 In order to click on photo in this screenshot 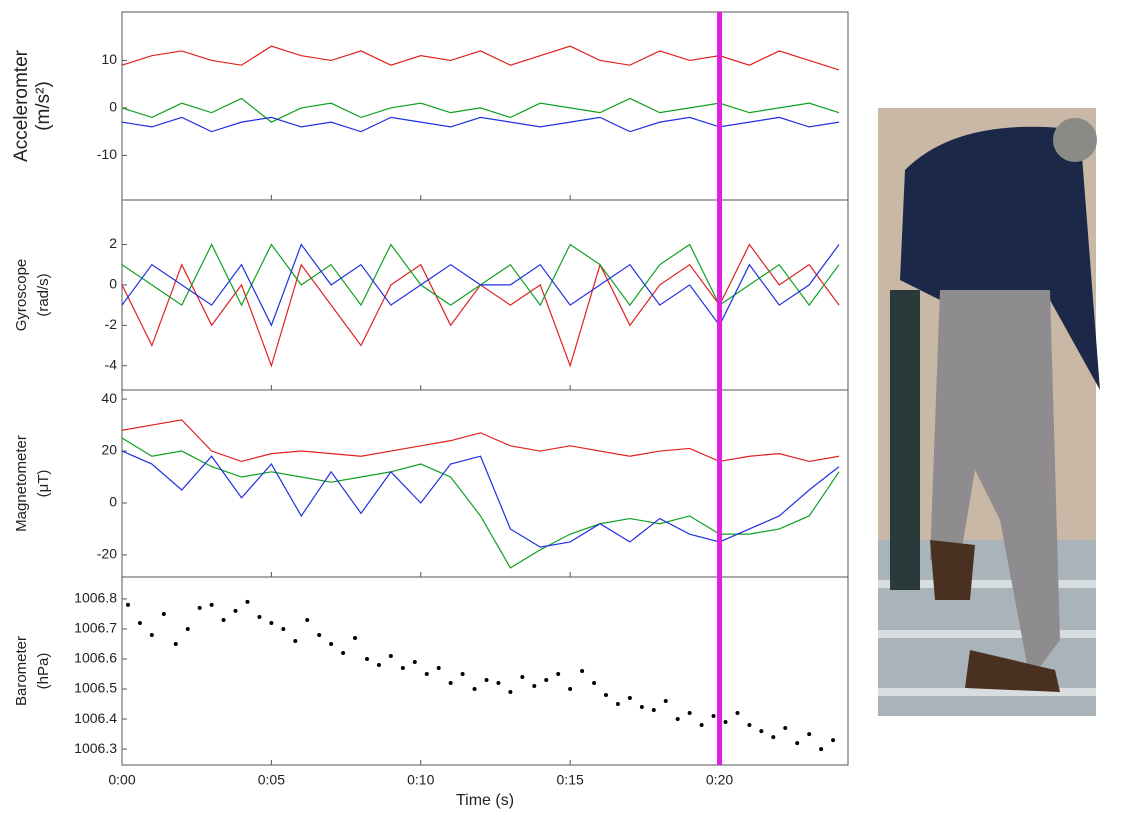, I will do `click(989, 412)`.